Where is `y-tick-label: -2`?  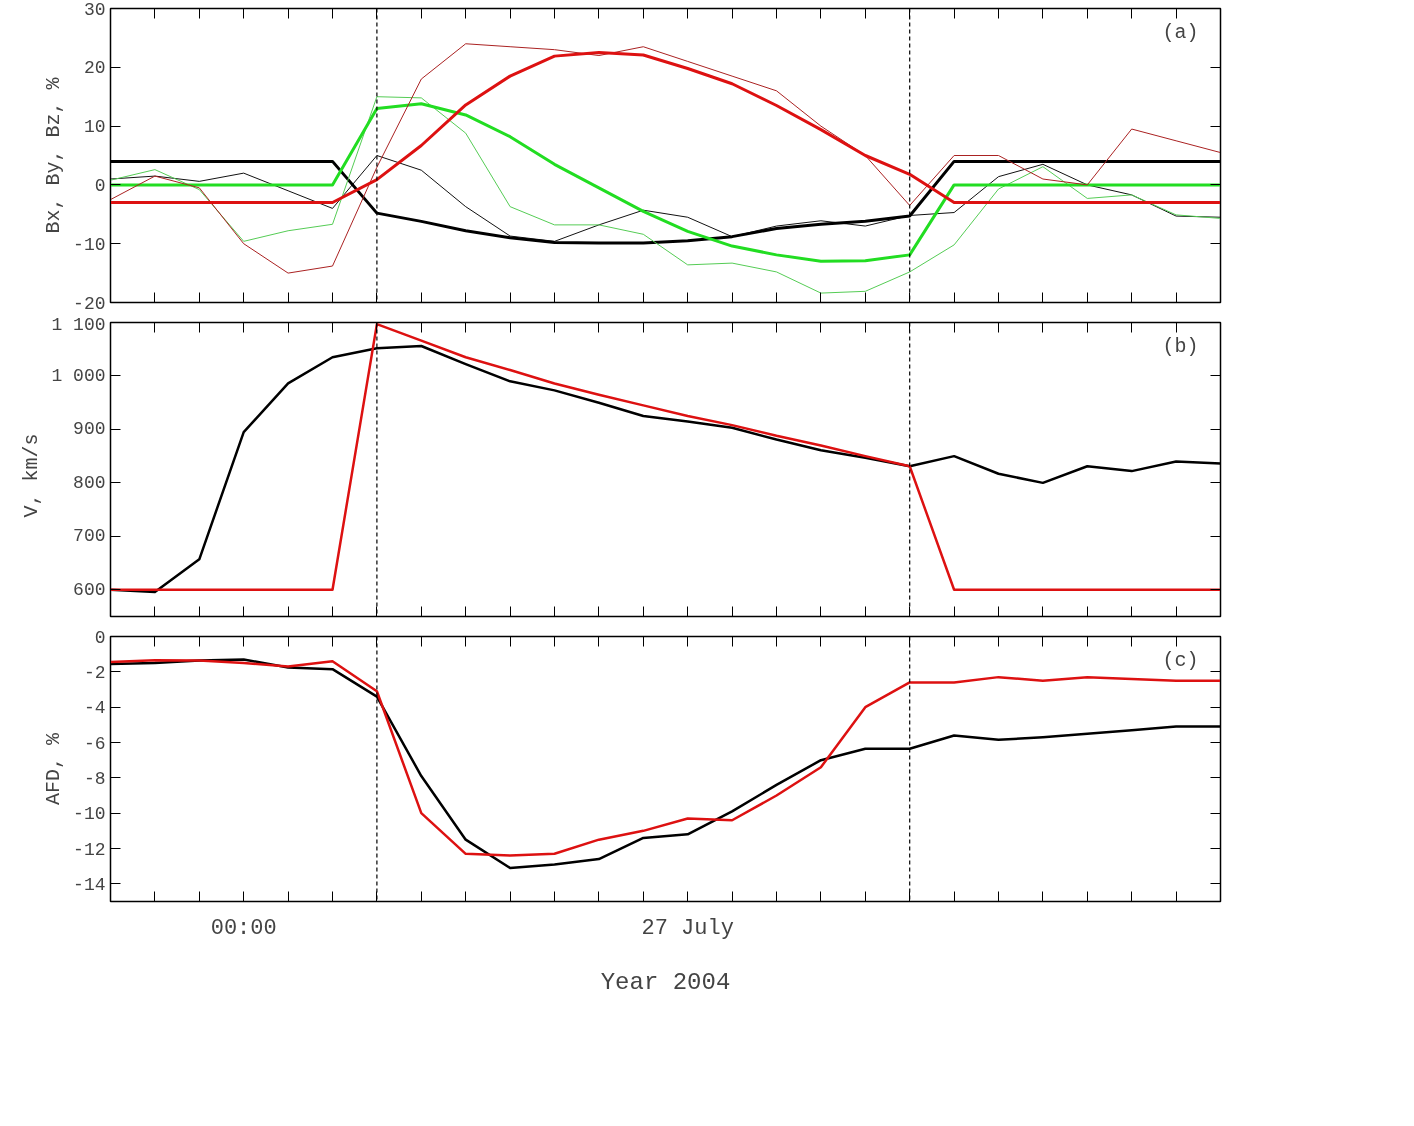 y-tick-label: -2 is located at coordinates (94, 672).